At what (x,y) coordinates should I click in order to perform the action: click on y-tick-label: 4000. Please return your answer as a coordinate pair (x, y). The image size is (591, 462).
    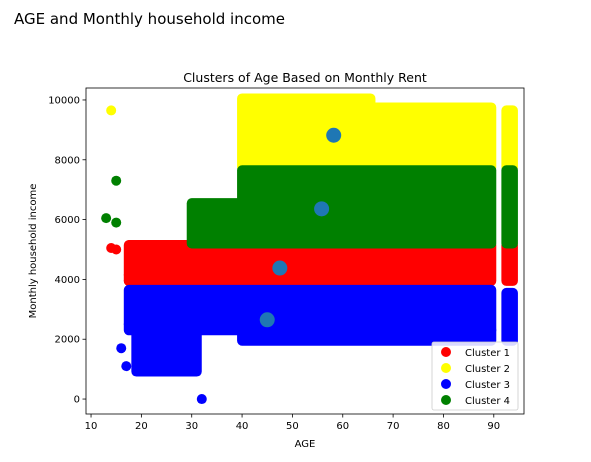
    Looking at the image, I should click on (67, 280).